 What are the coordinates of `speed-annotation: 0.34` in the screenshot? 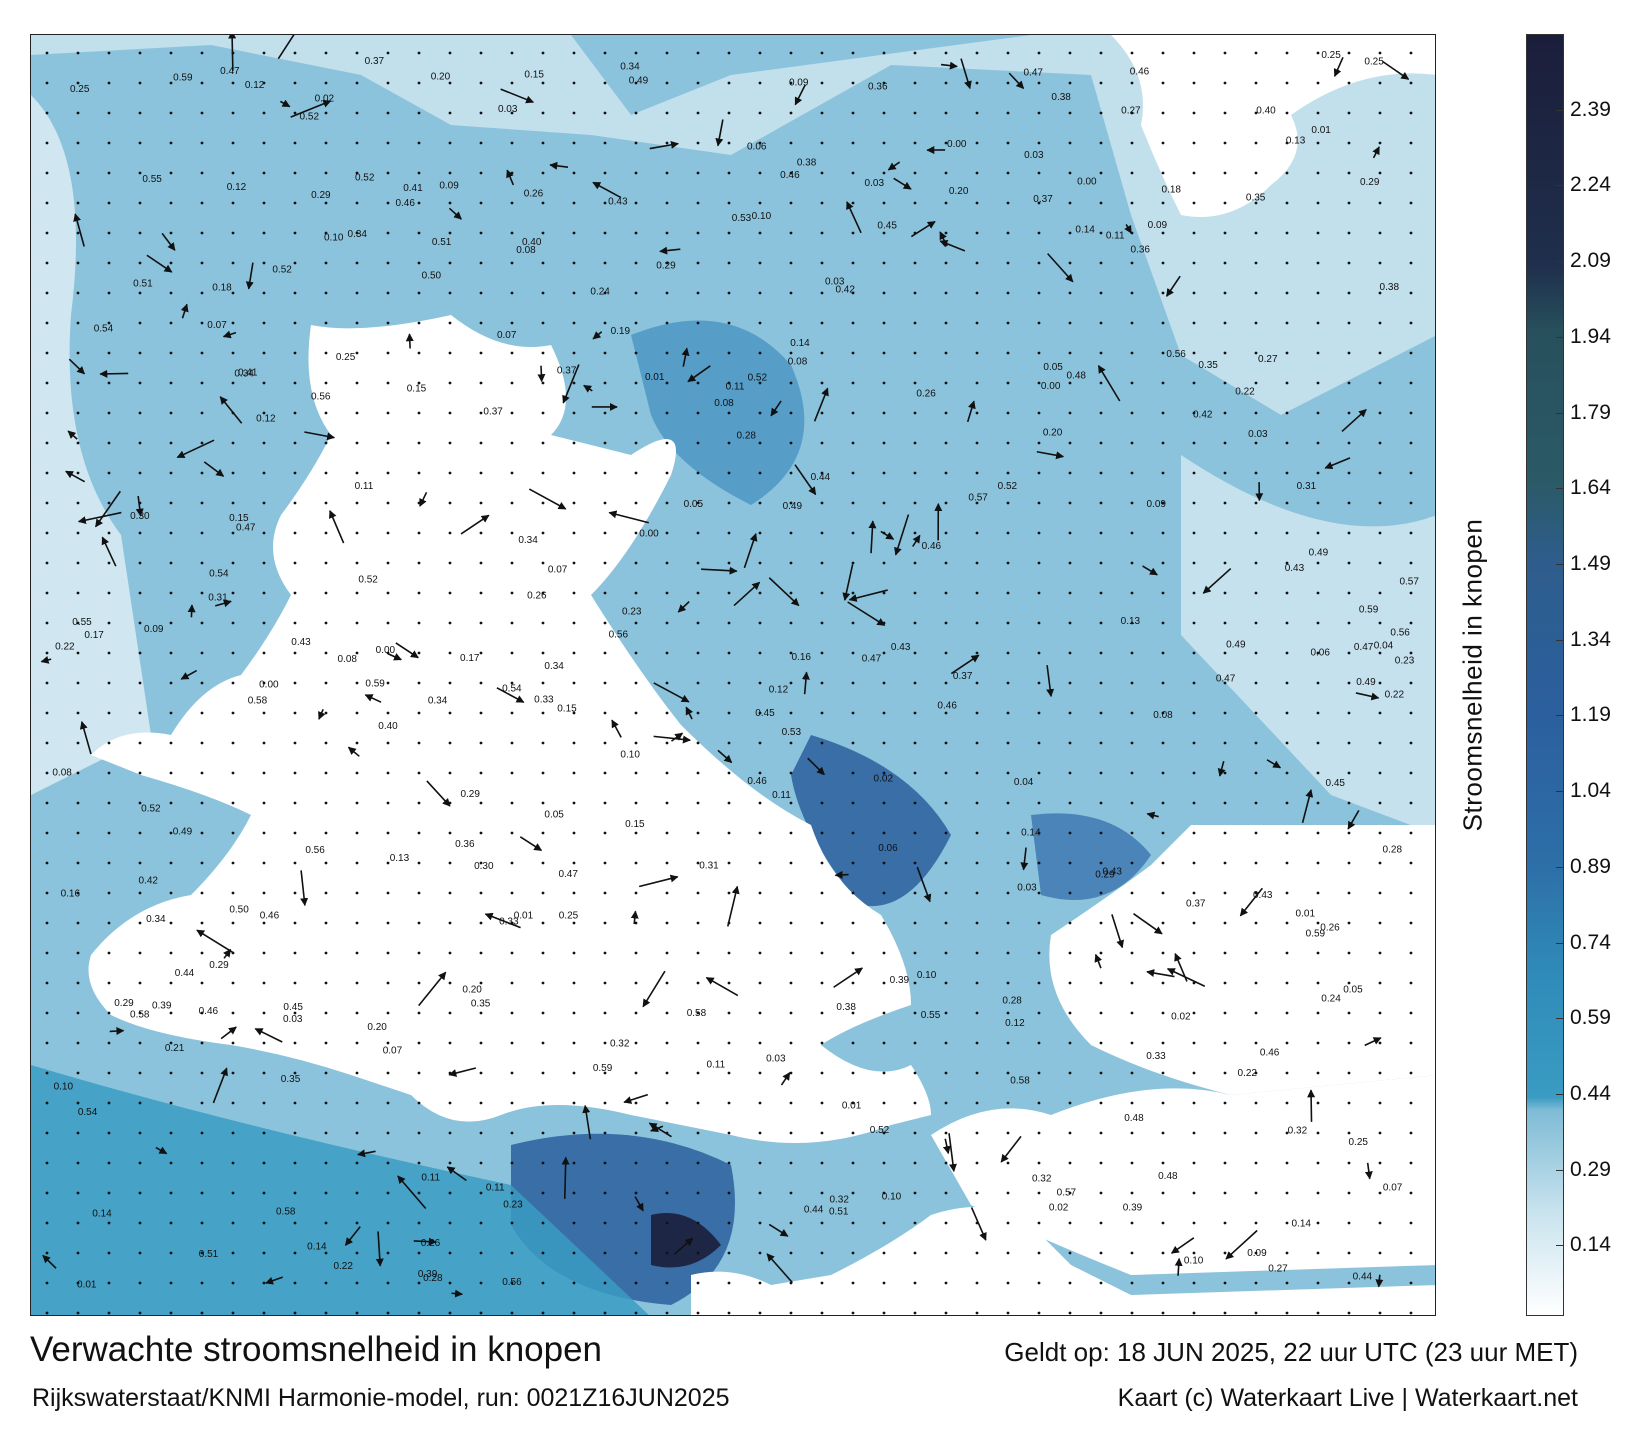 It's located at (528, 540).